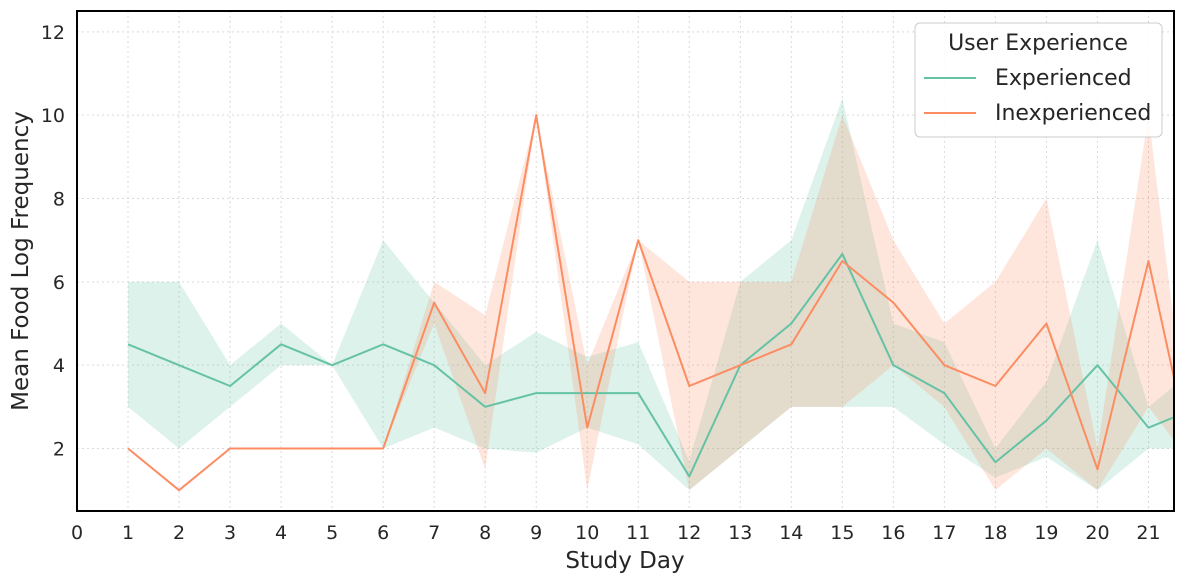  Describe the element at coordinates (995, 533) in the screenshot. I see `x-tick-label: 18` at that location.